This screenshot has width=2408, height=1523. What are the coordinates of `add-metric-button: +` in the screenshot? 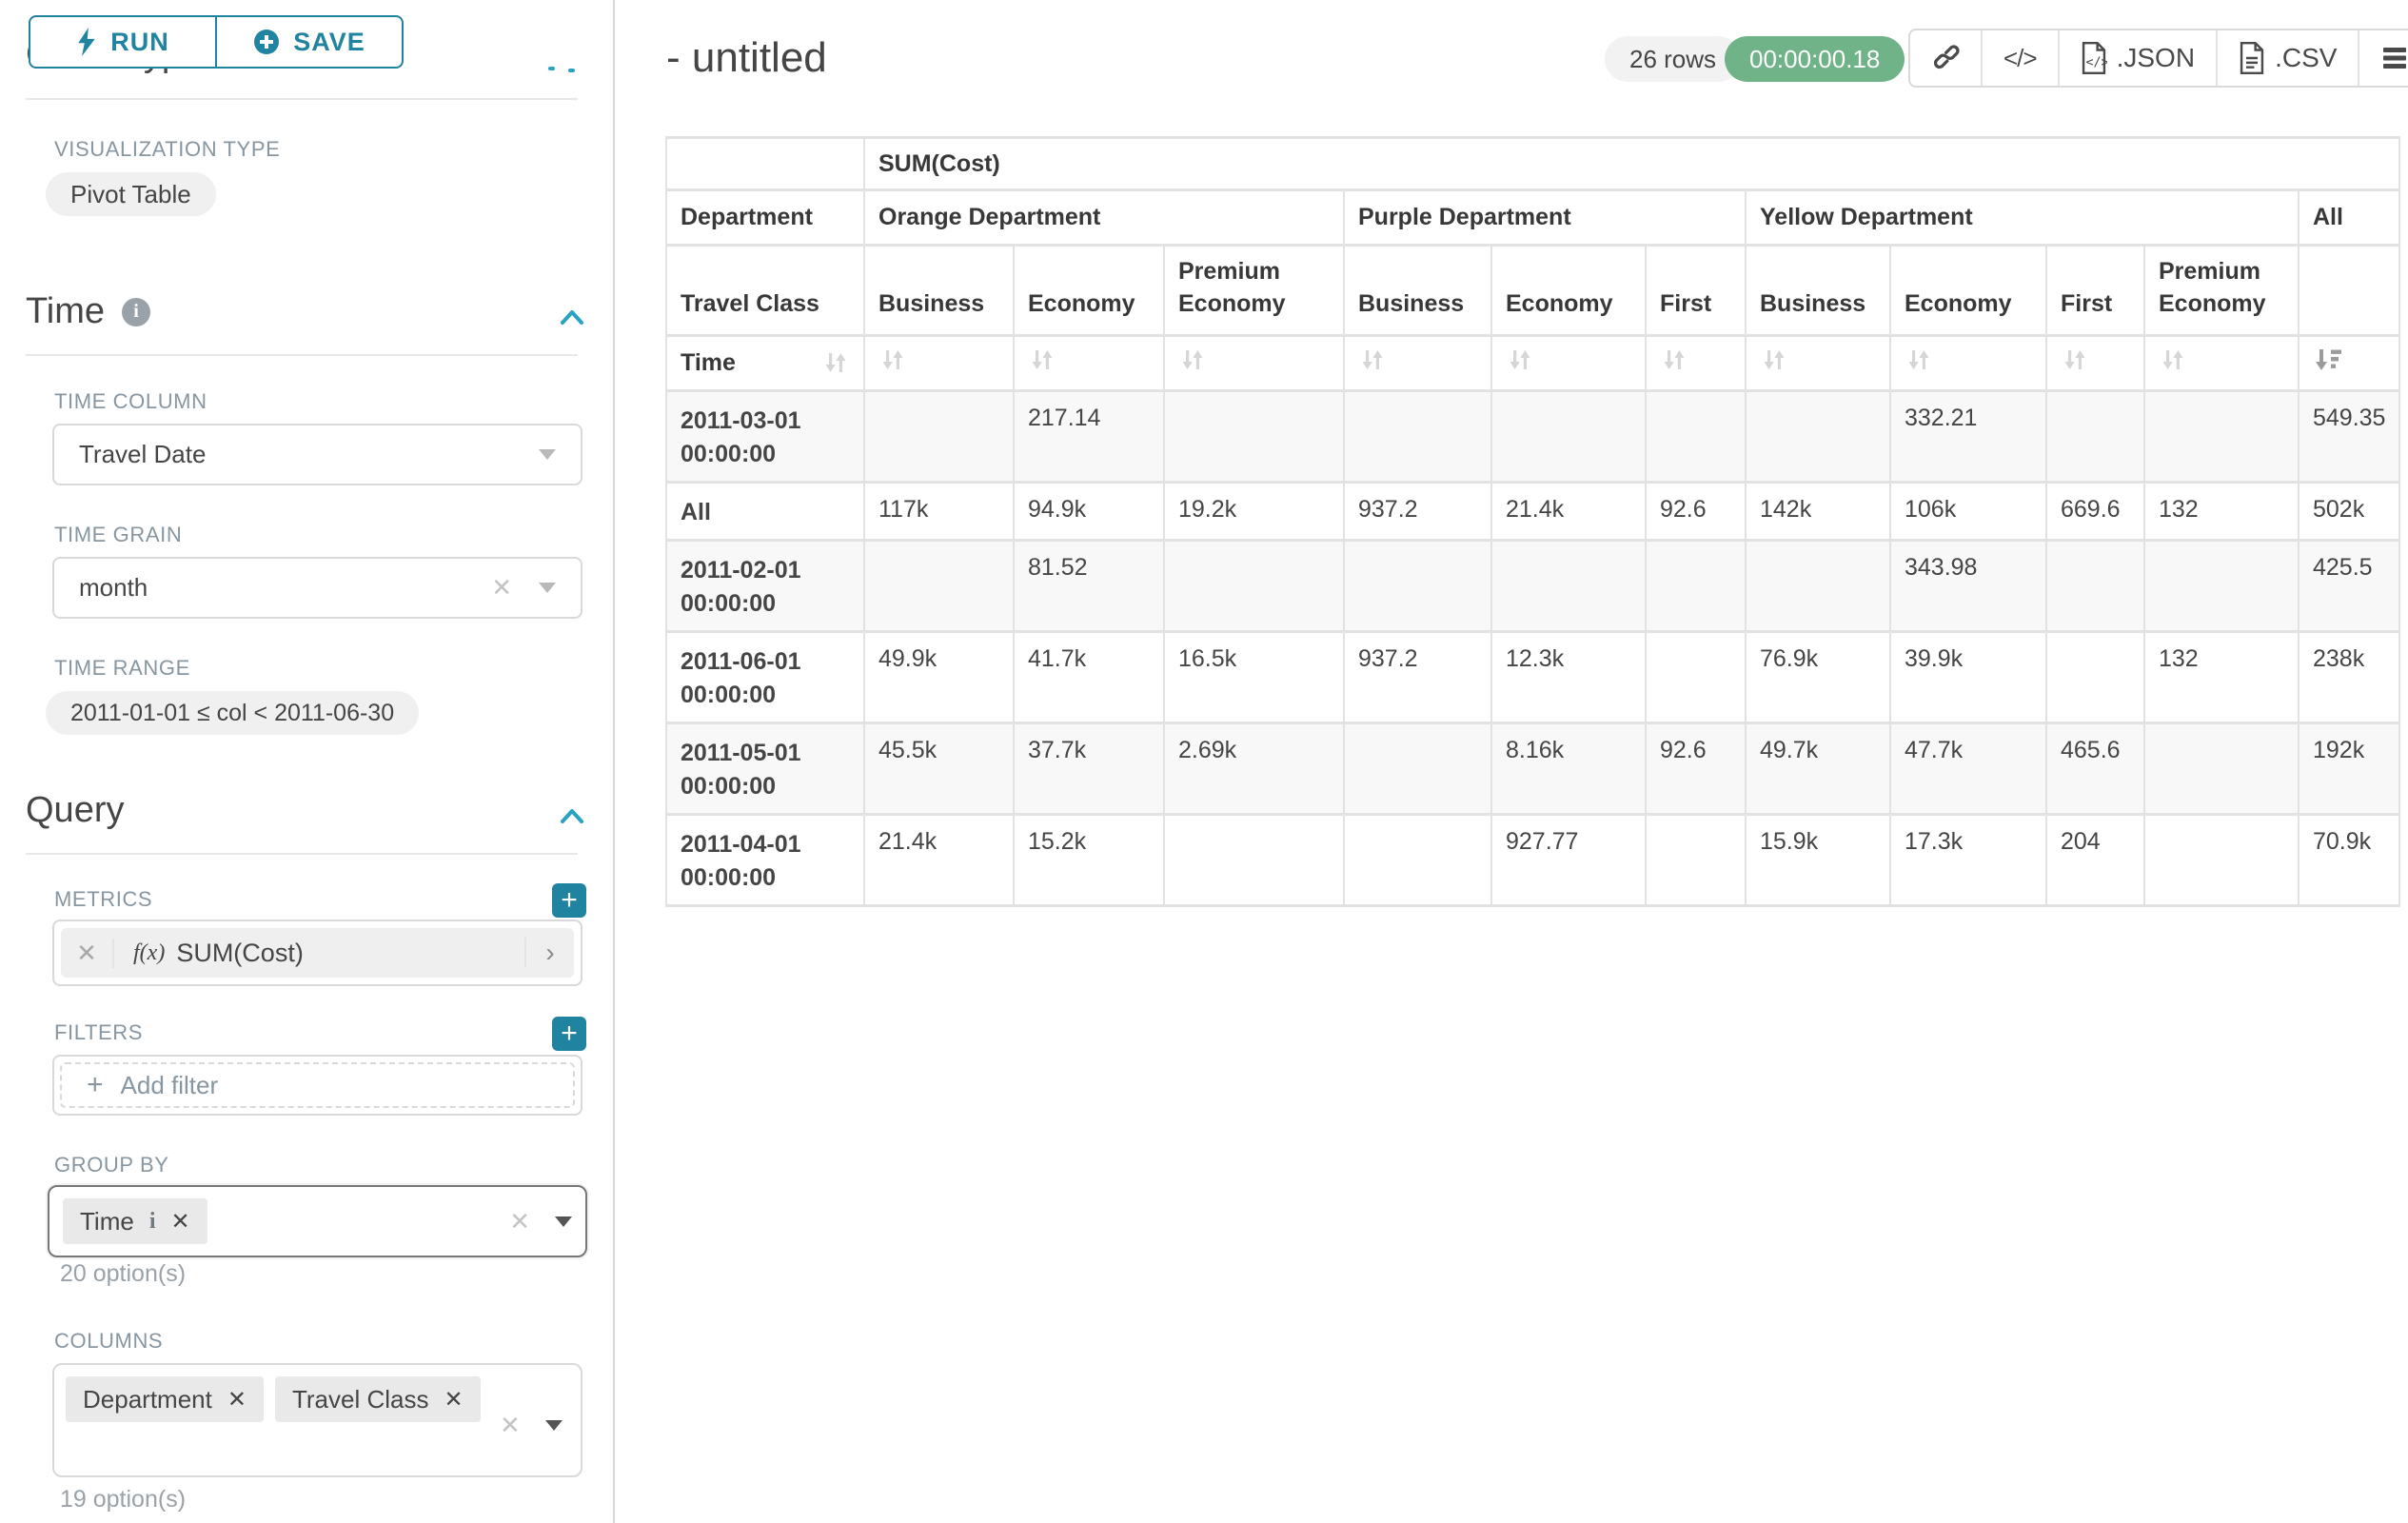 It's located at (569, 901).